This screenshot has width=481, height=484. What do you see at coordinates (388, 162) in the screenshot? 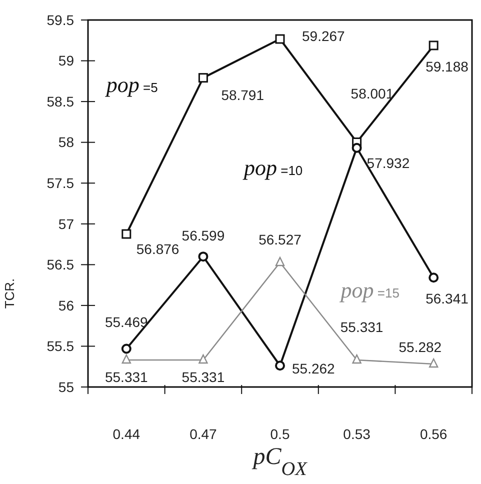
I see `data-label: 57.932` at bounding box center [388, 162].